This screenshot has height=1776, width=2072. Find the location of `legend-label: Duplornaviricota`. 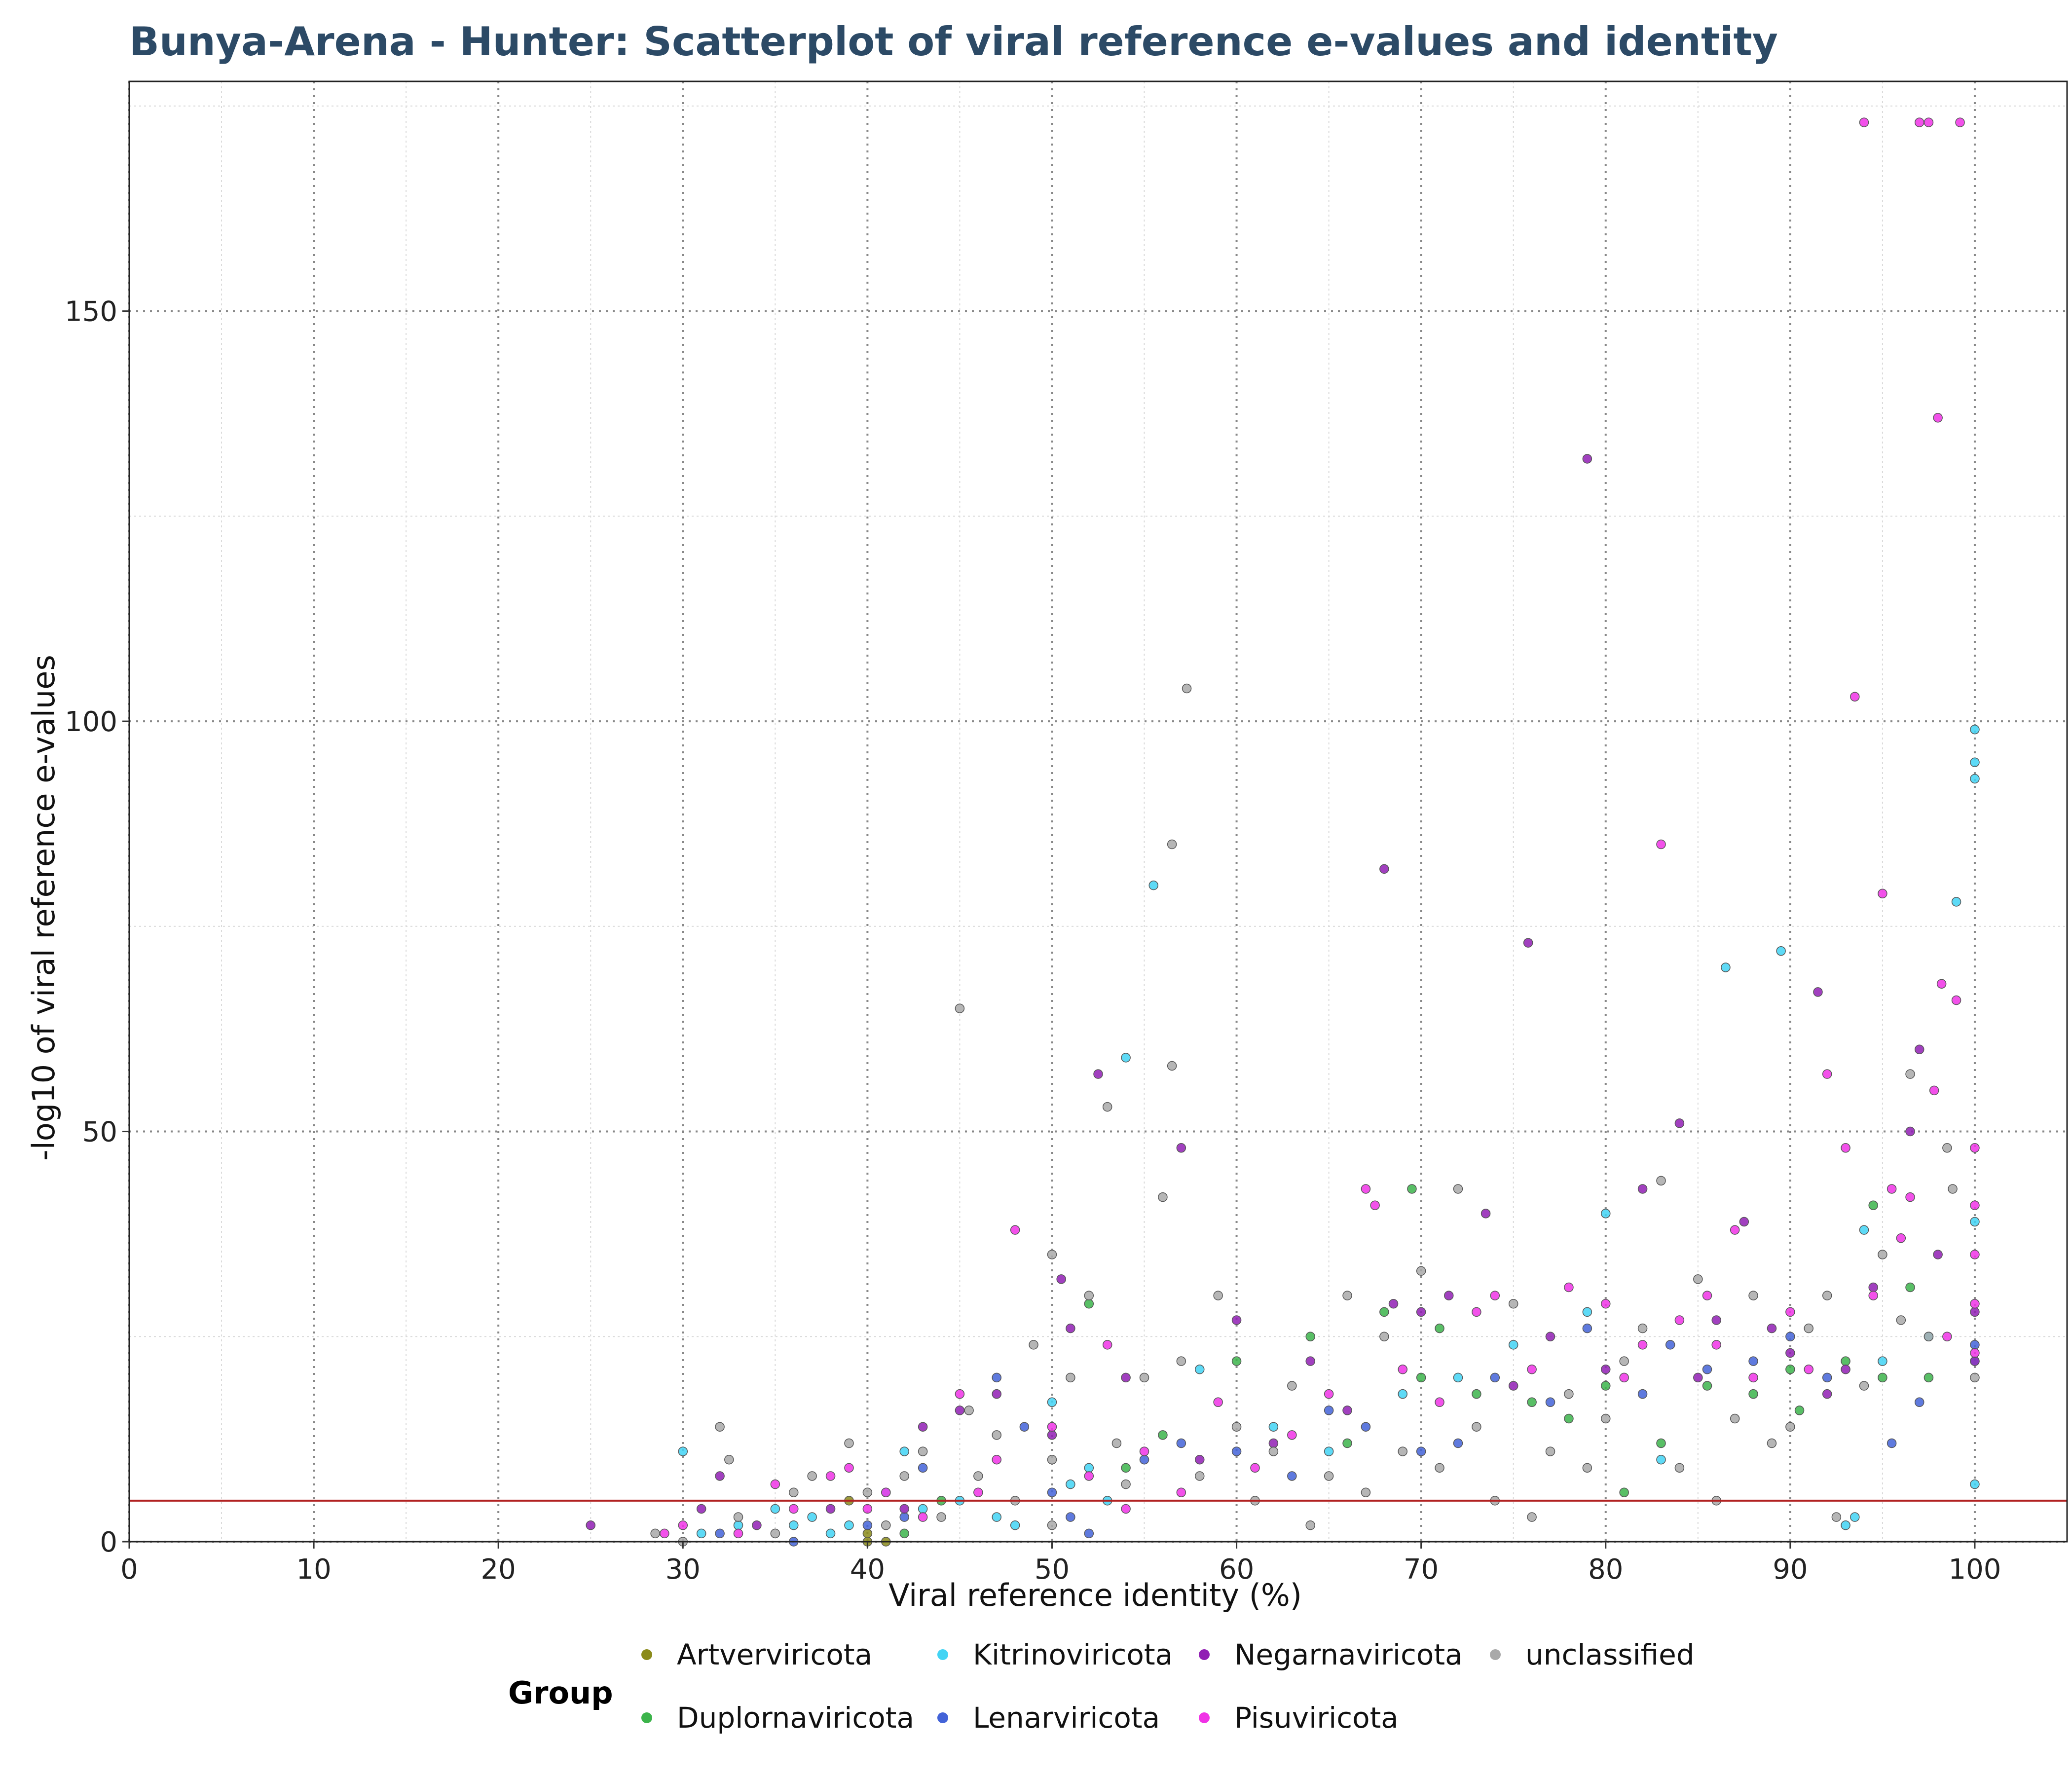

legend-label: Duplornaviricota is located at coordinates (796, 1718).